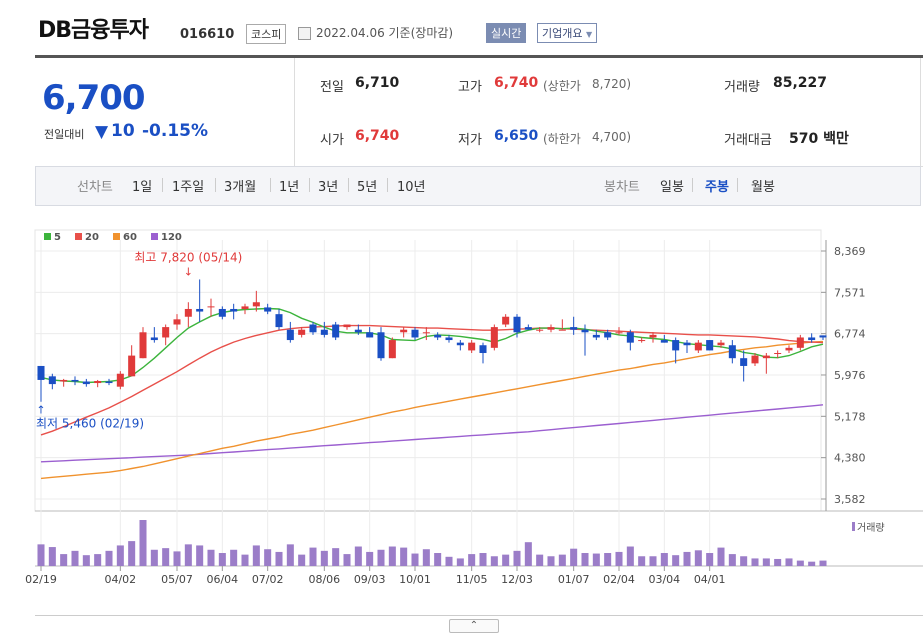 This screenshot has height=635, width=923. I want to click on line-chart-label: 선차트, so click(95, 187).